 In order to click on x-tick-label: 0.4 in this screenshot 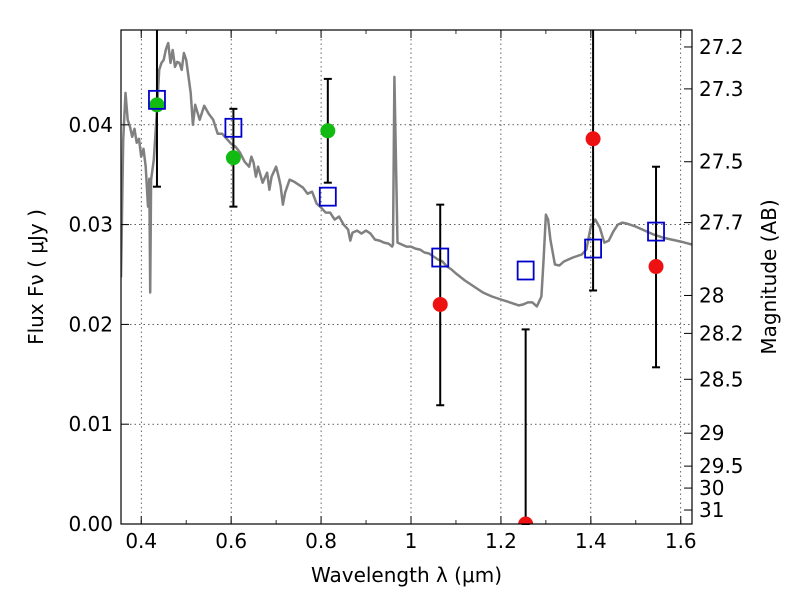, I will do `click(141, 541)`.